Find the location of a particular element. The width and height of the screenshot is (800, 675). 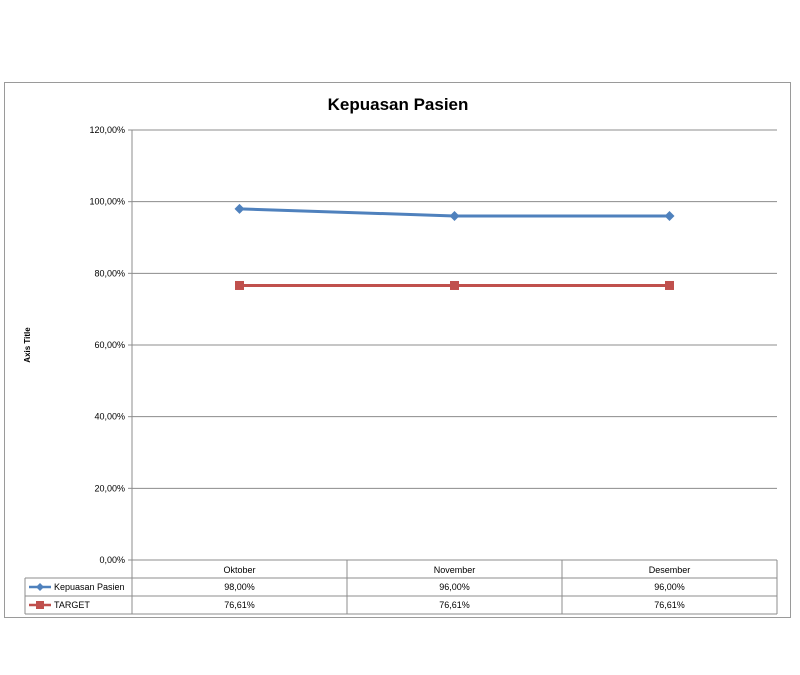

x-category-label-2: Desember is located at coordinates (670, 570).